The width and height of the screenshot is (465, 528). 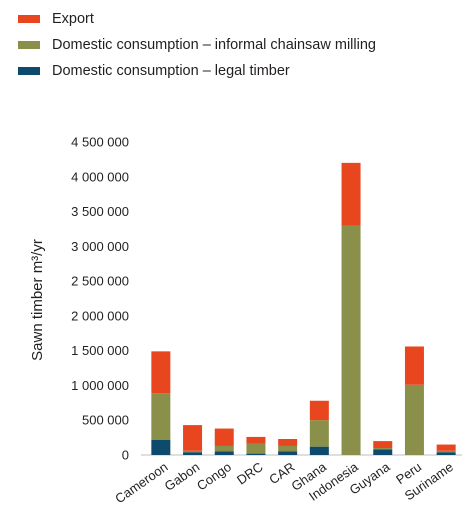 What do you see at coordinates (100, 281) in the screenshot?
I see `y-tick-label: 2 500 000` at bounding box center [100, 281].